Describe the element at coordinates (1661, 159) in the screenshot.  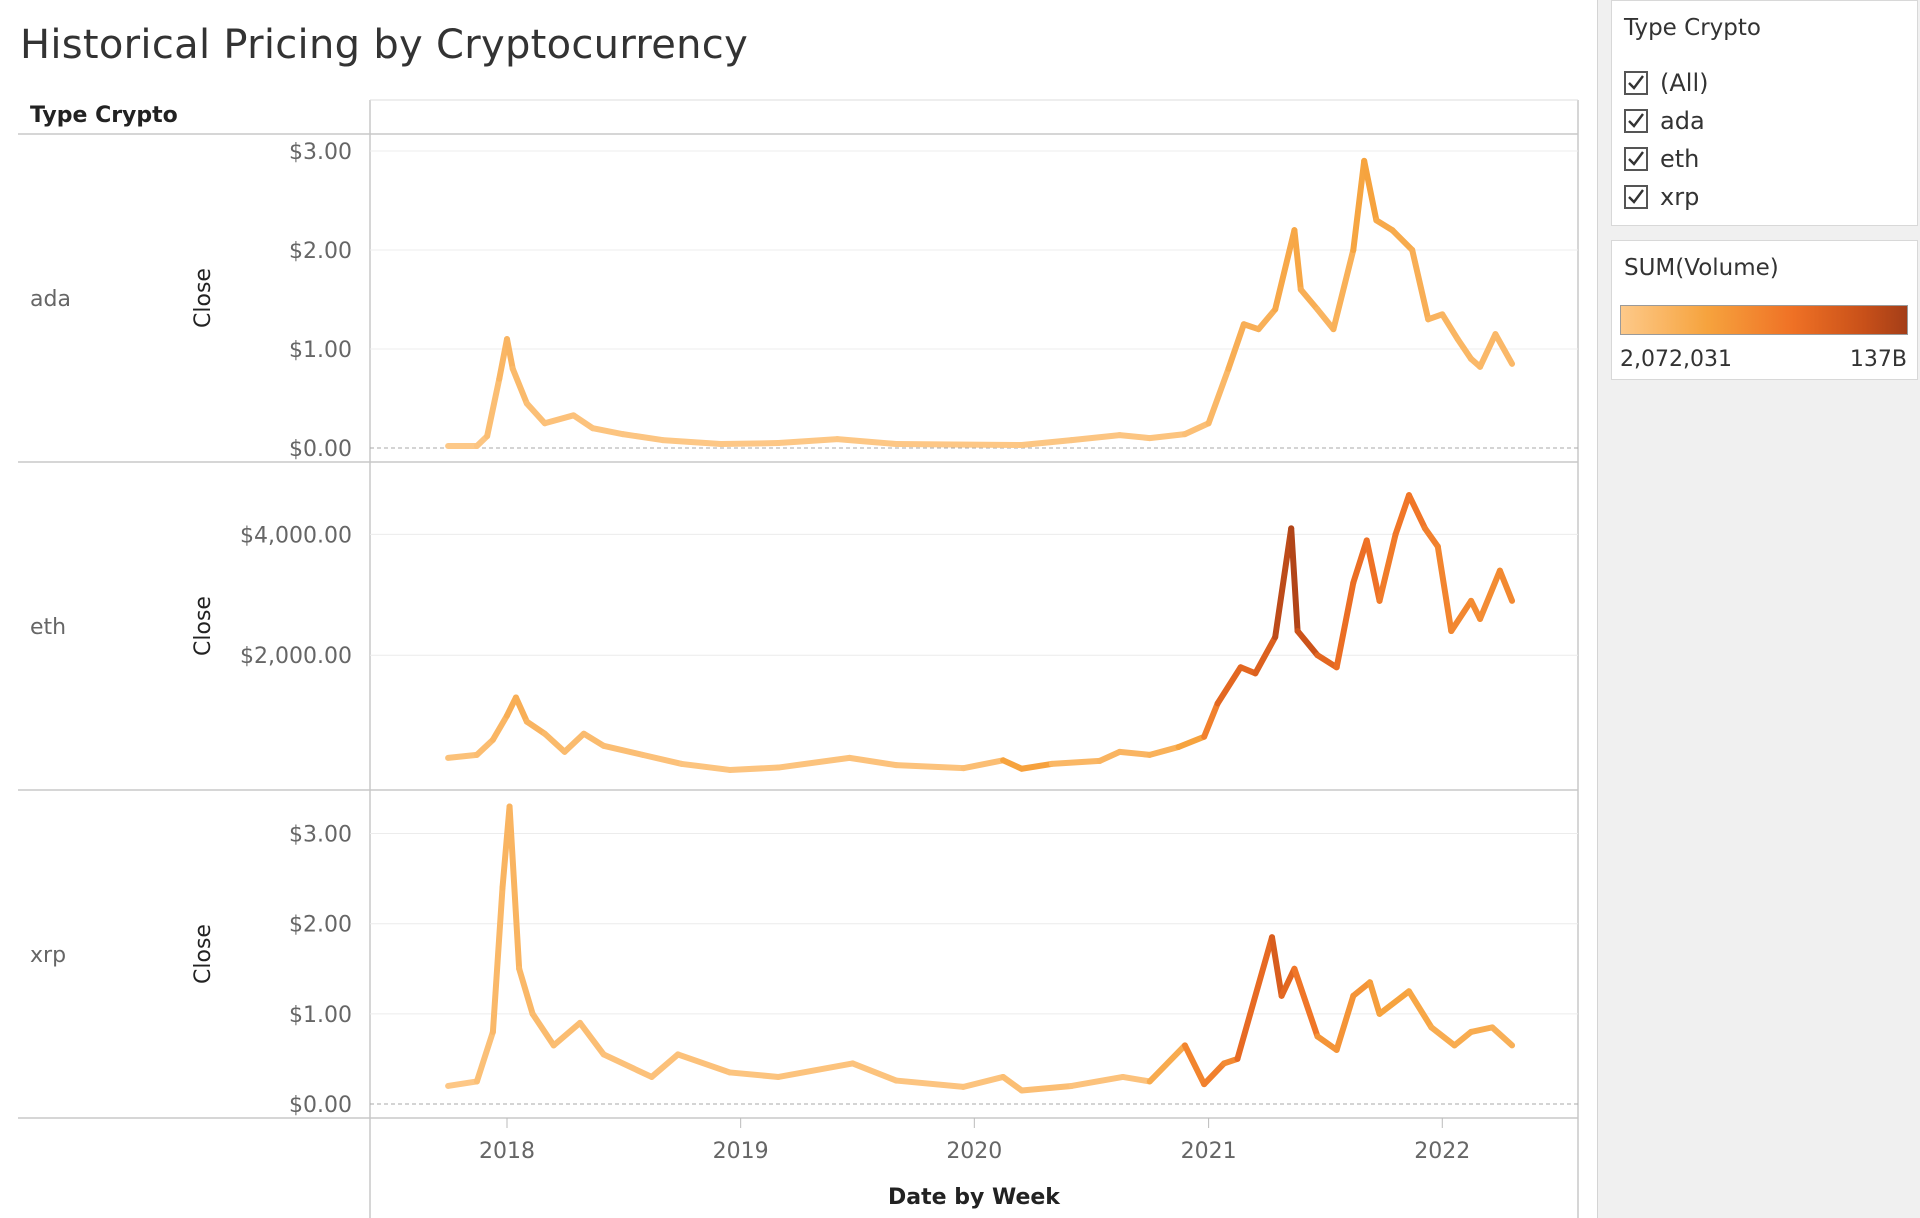
I see `filter-item-eth: eth` at that location.